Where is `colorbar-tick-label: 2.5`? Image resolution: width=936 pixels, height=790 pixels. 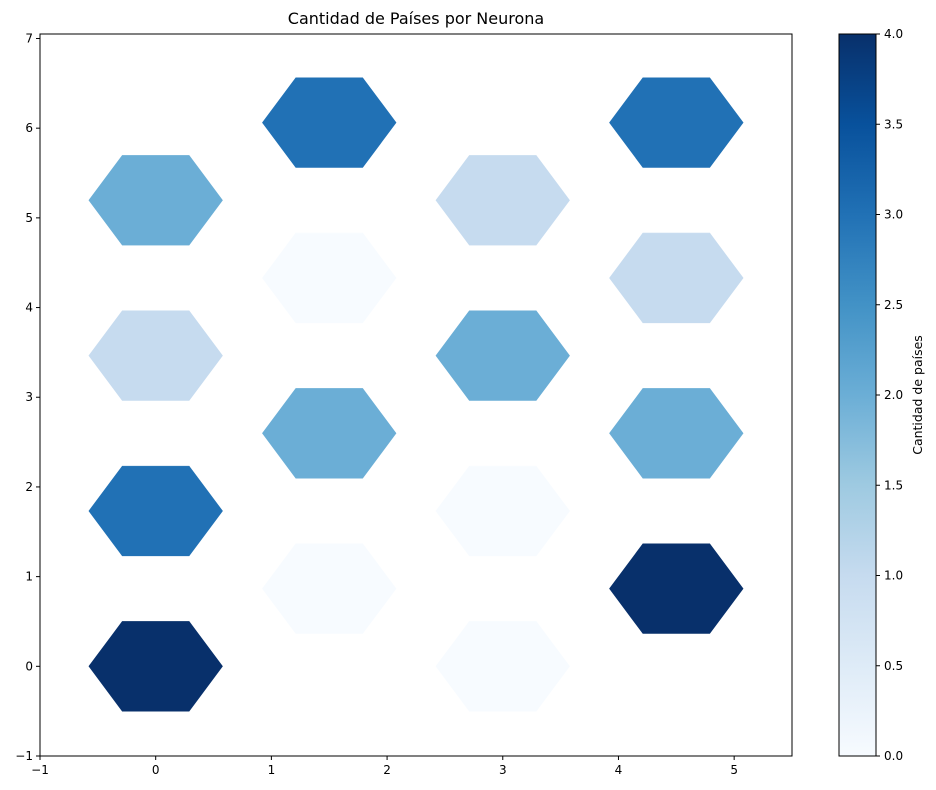
colorbar-tick-label: 2.5 is located at coordinates (893, 305).